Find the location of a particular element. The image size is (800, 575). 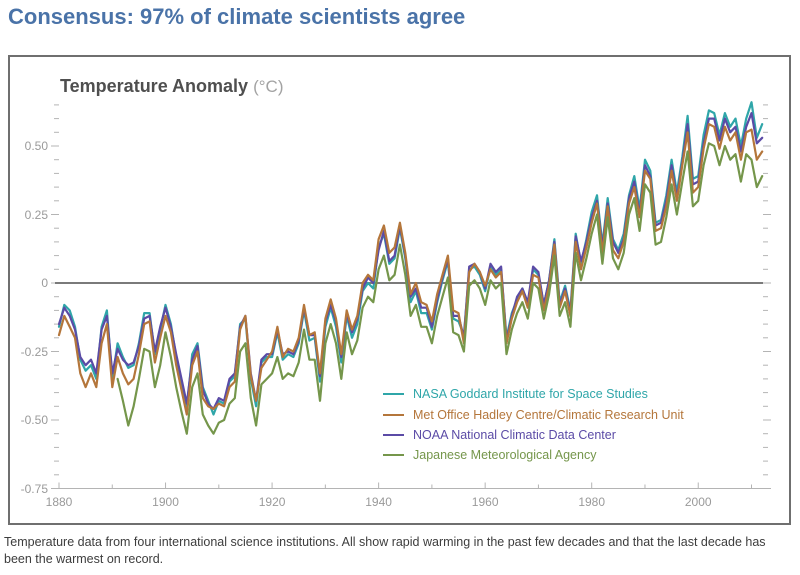

x-tick-label: 1920 is located at coordinates (272, 502).